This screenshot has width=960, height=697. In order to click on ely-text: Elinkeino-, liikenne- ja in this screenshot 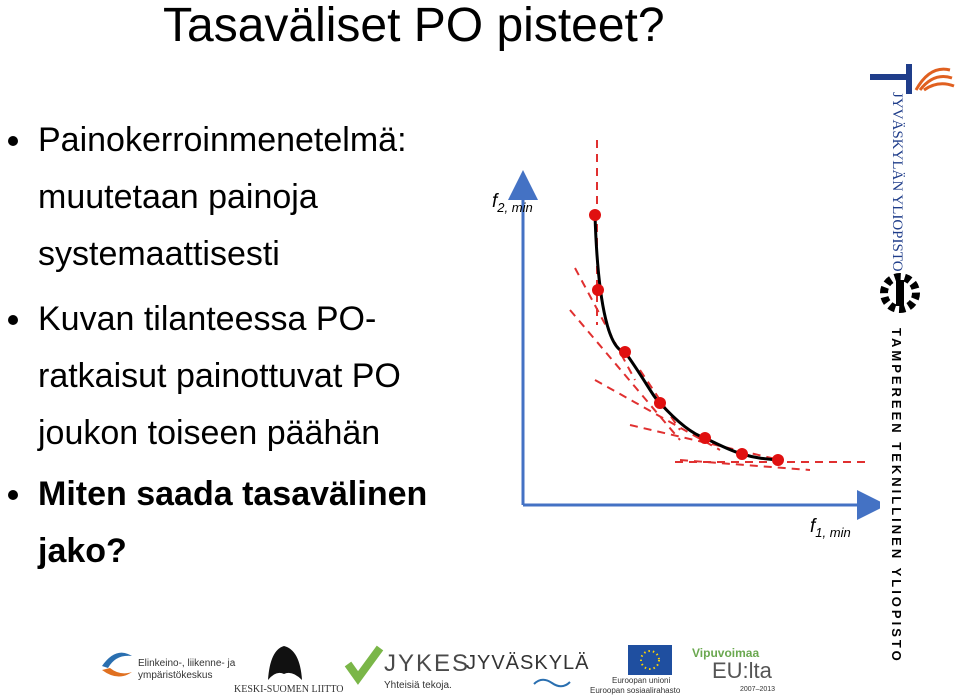, I will do `click(187, 663)`.